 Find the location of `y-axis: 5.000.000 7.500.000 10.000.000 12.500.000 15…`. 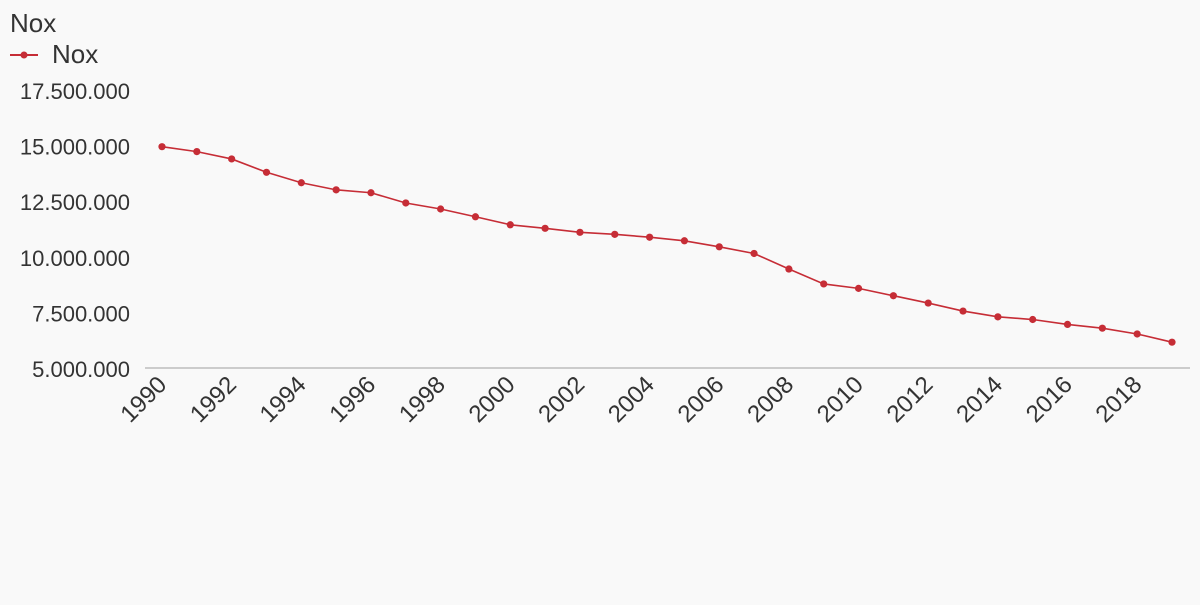

y-axis: 5.000.000 7.500.000 10.000.000 12.500.000 15… is located at coordinates (75, 230).